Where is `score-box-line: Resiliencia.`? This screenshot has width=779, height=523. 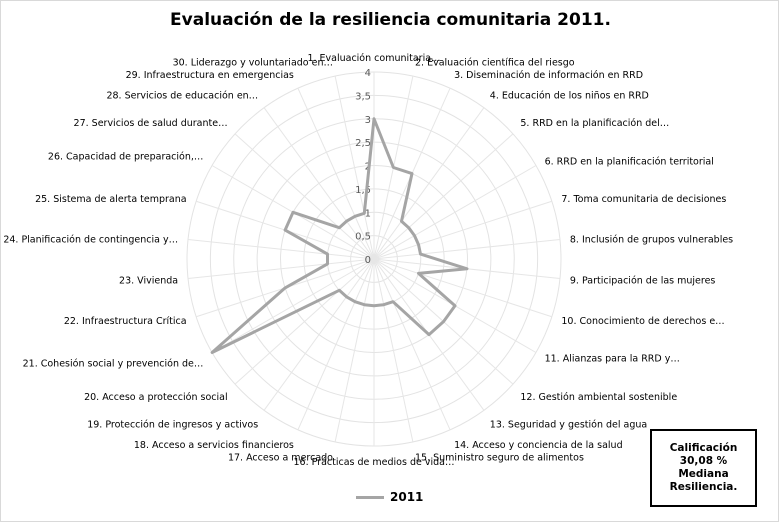 score-box-line: Resiliencia. is located at coordinates (703, 487).